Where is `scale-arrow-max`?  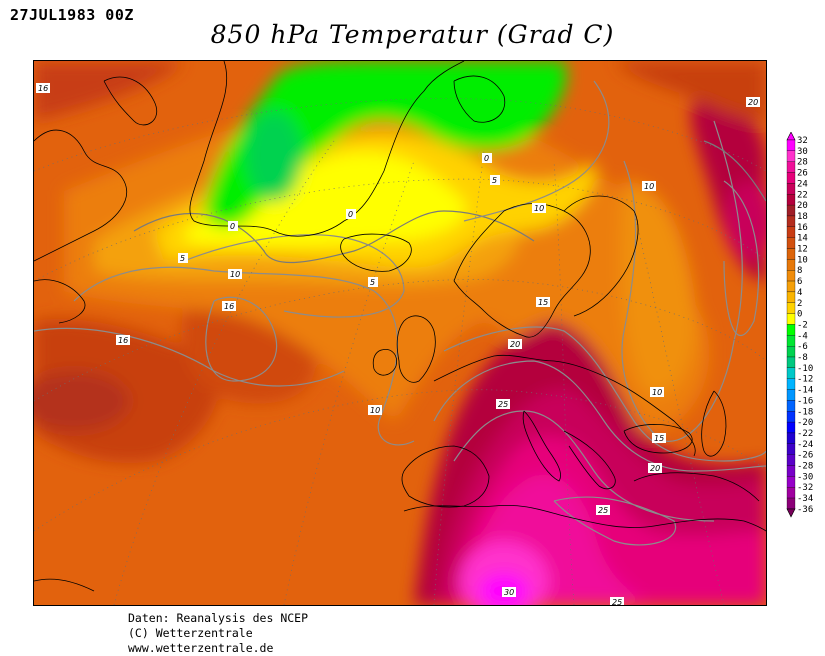
scale-arrow-max is located at coordinates (791, 136).